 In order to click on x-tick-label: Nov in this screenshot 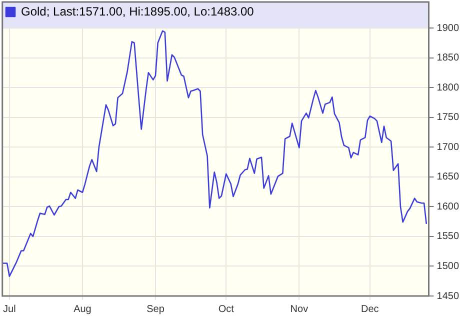, I will do `click(299, 309)`.